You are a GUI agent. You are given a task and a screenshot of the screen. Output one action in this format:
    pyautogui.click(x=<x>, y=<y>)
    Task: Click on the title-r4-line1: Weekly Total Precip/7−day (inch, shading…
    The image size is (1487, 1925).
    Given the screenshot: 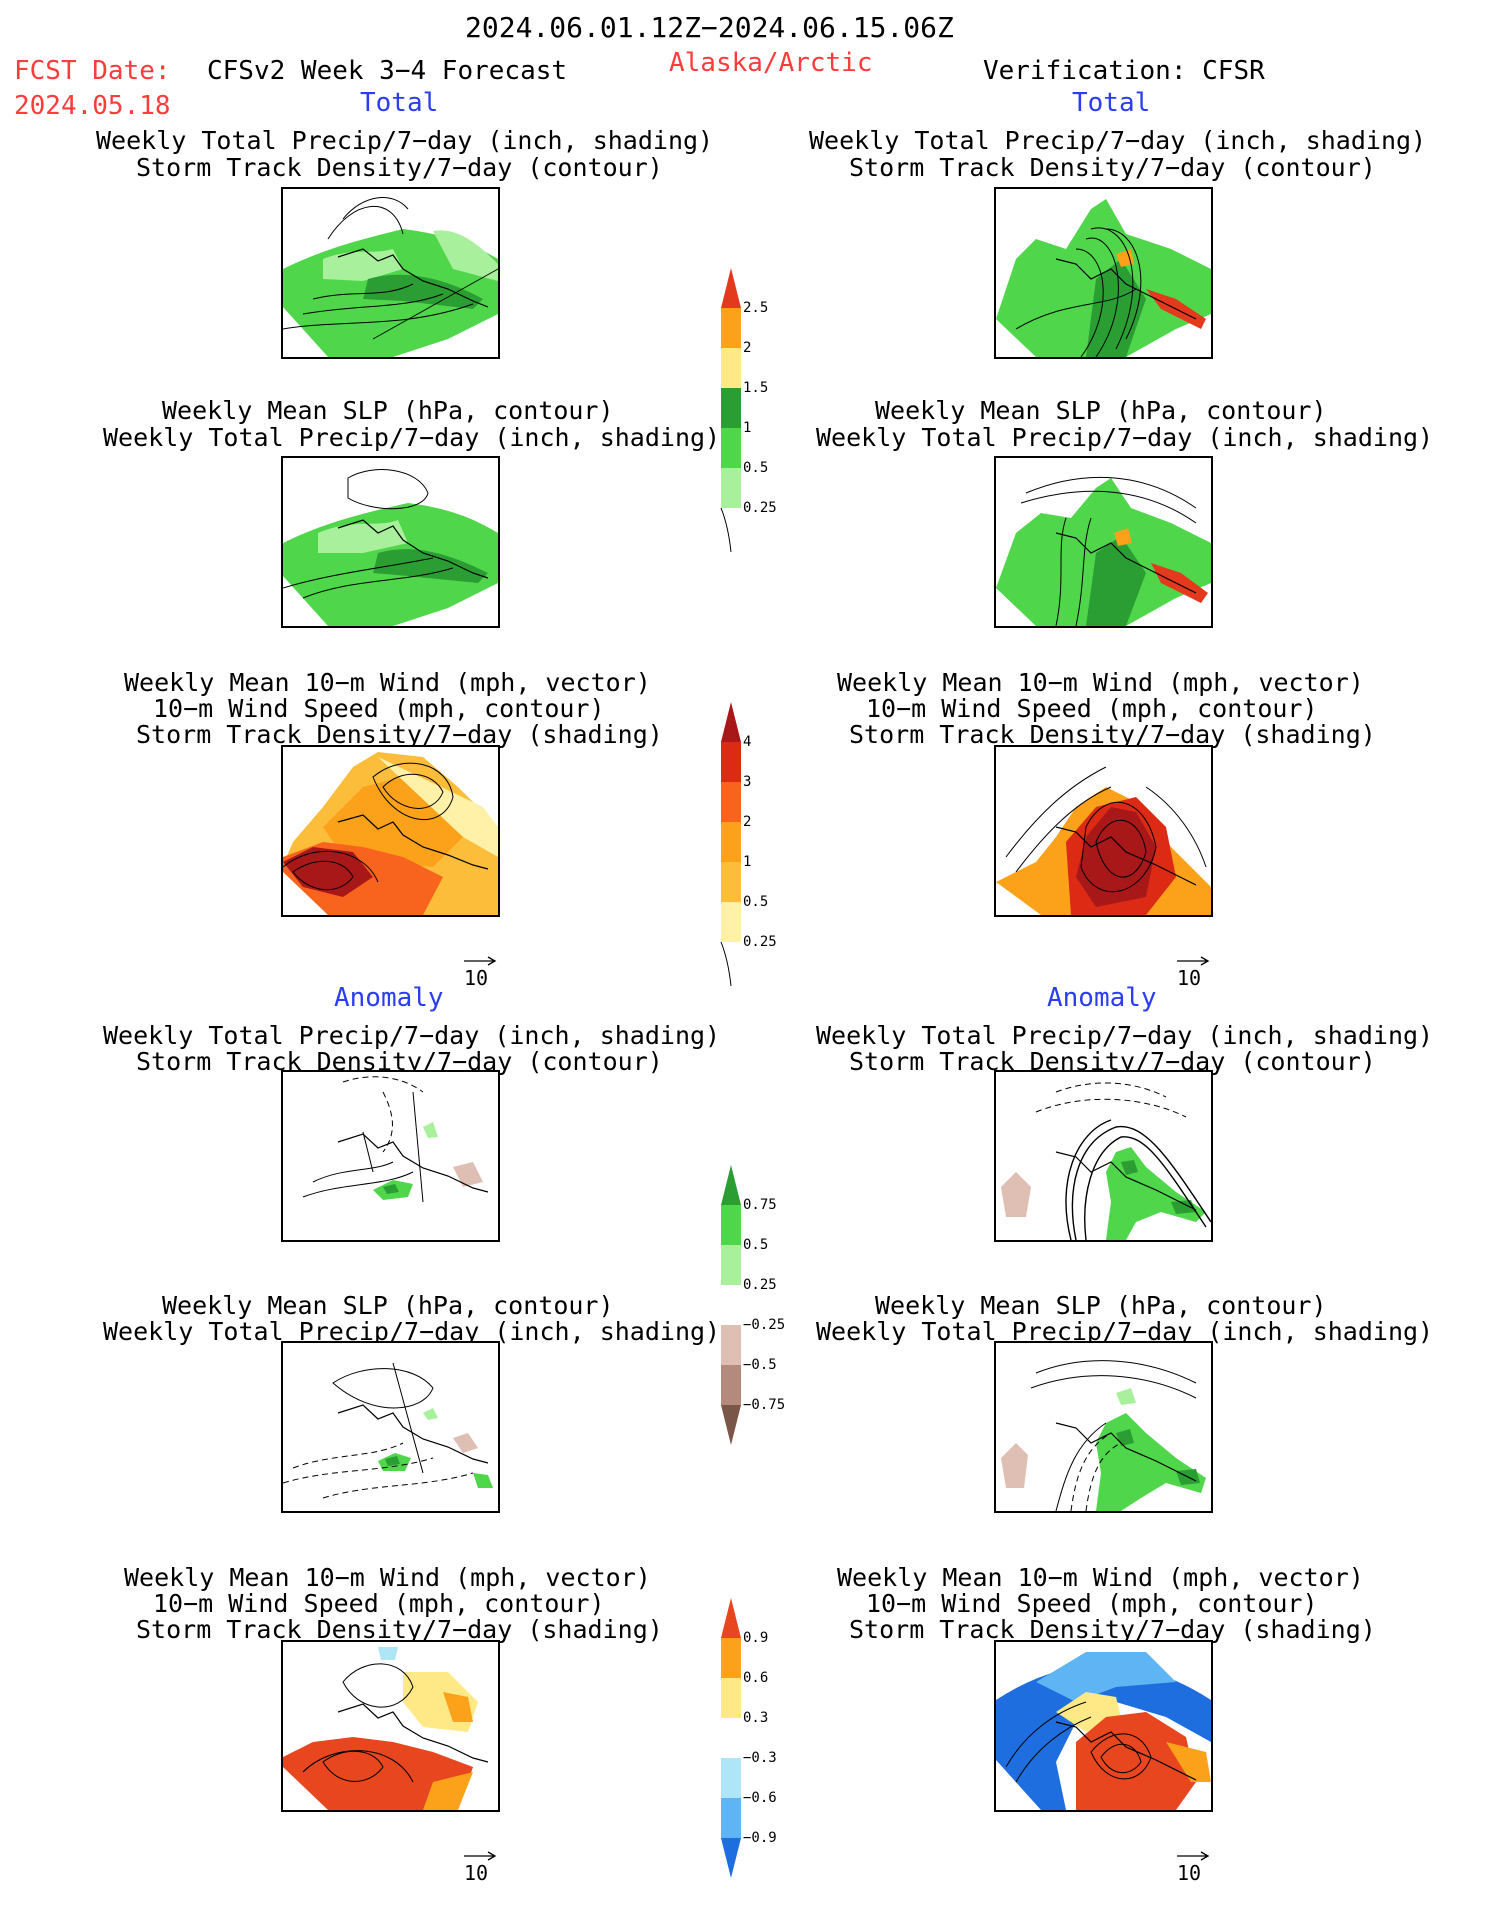 What is the action you would take?
    pyautogui.click(x=1125, y=1035)
    